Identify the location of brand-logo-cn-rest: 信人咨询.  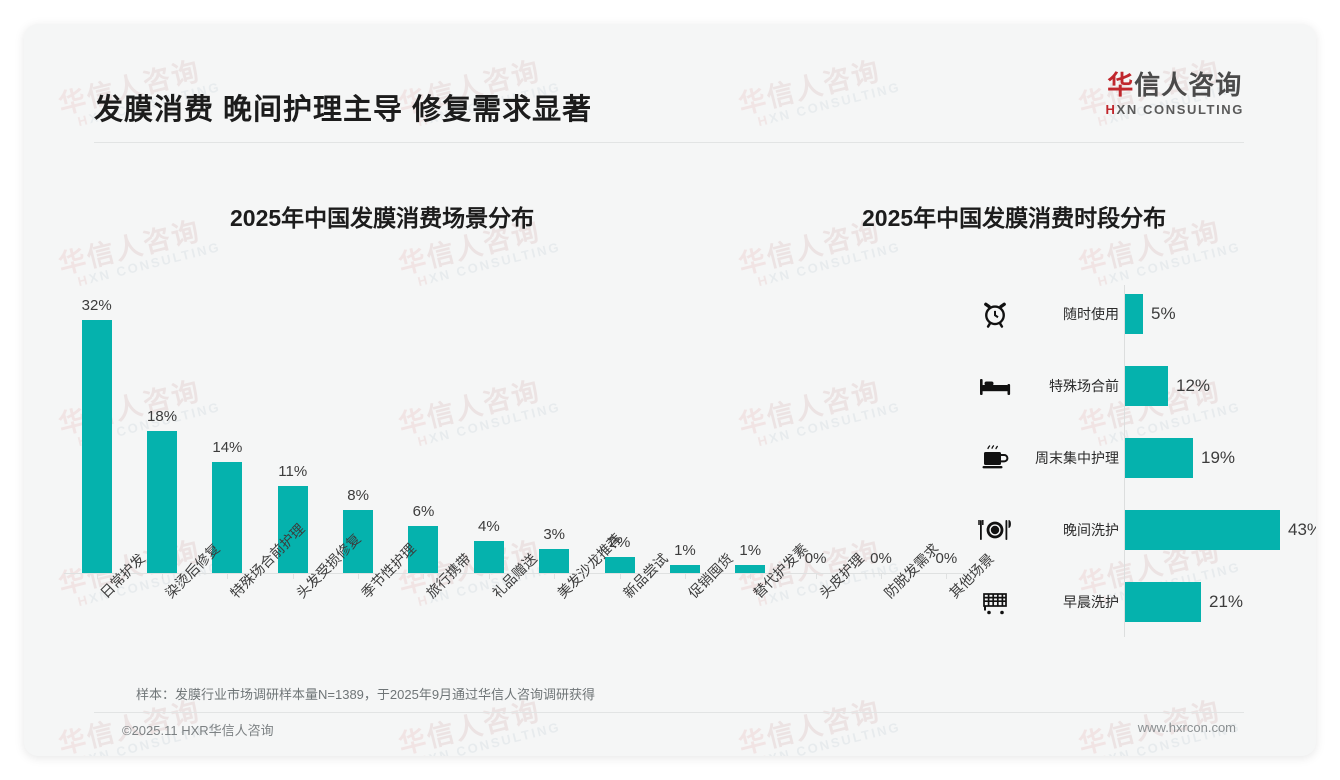
(1188, 85).